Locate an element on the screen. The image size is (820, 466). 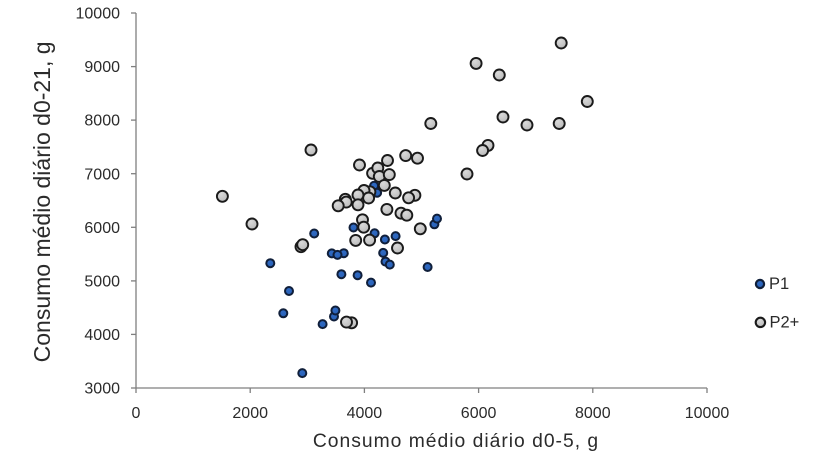
svg-text: 2000 is located at coordinates (250, 413).